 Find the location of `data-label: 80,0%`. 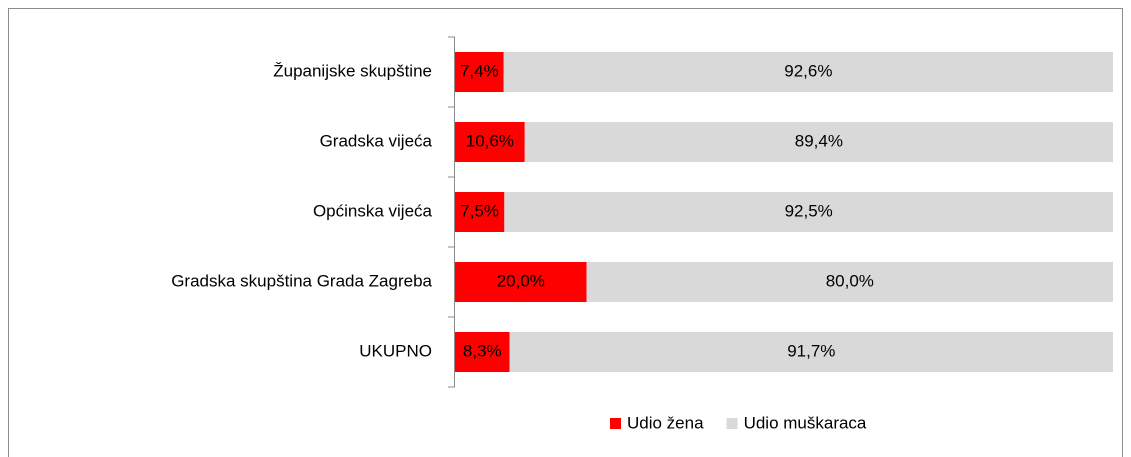

data-label: 80,0% is located at coordinates (850, 280).